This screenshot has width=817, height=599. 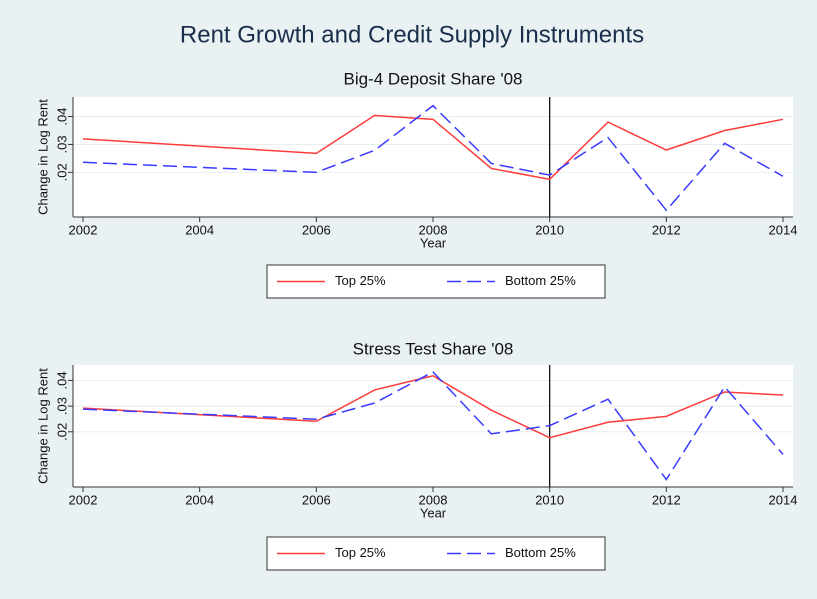 What do you see at coordinates (432, 78) in the screenshot?
I see `chart-title: Big-4 Deposit Share '08` at bounding box center [432, 78].